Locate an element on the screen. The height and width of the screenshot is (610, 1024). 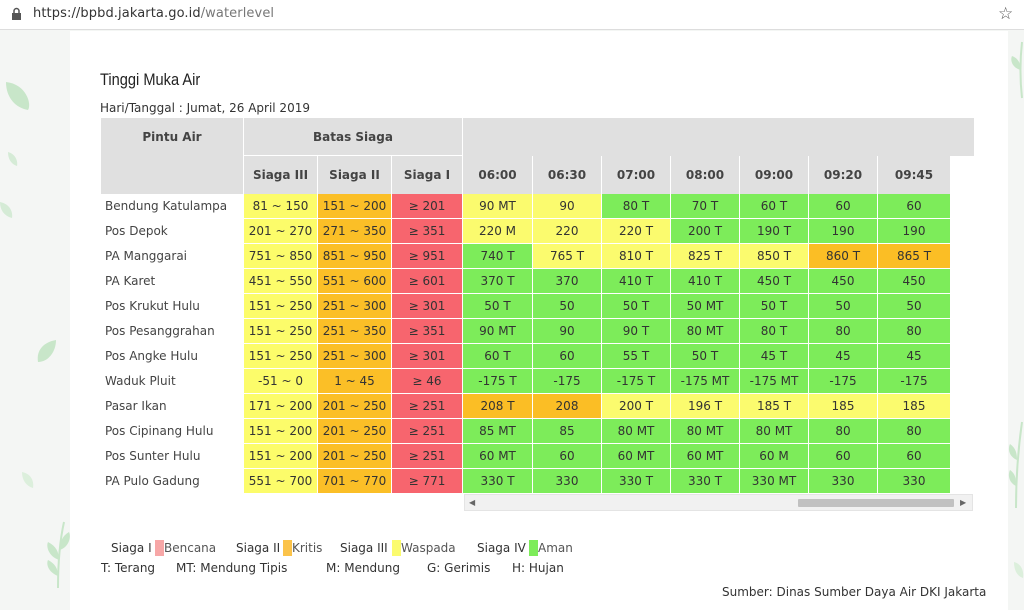
legend-level: Siaga I is located at coordinates (131, 548).